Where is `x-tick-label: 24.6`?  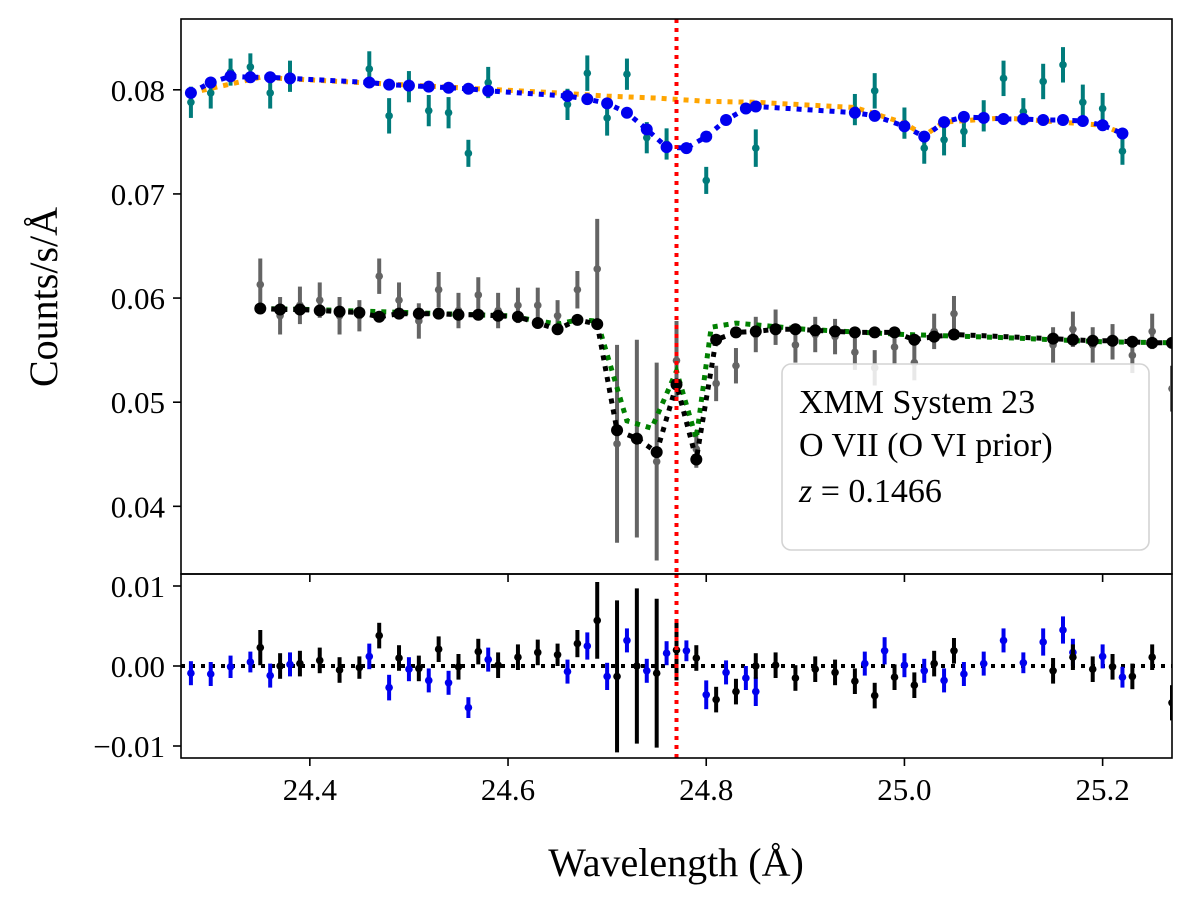 x-tick-label: 24.6 is located at coordinates (508, 789).